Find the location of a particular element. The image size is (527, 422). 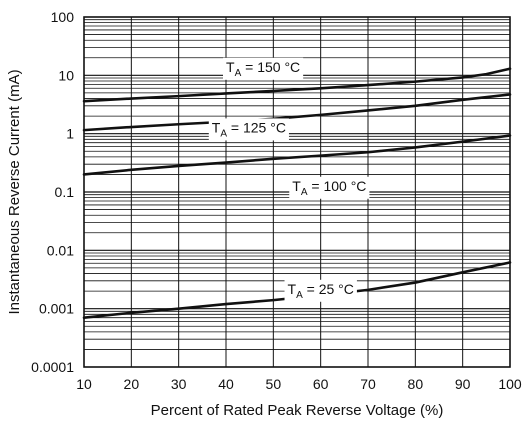

y-tick-label: 0.01 is located at coordinates (60, 250).